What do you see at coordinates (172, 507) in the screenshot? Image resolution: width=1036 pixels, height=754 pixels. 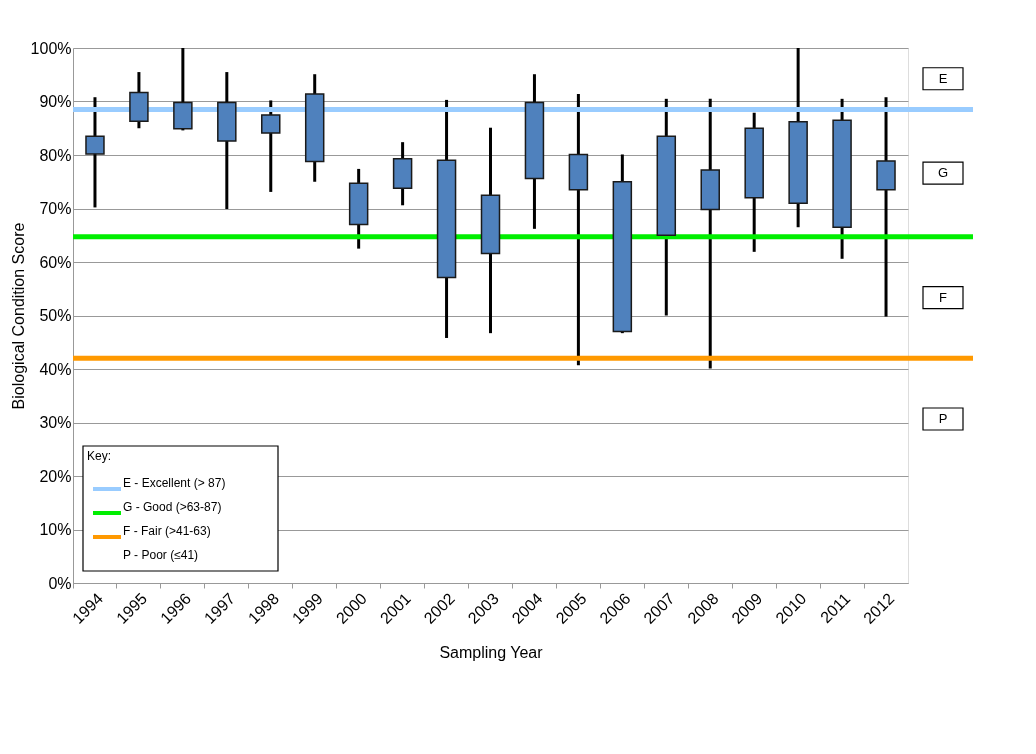 I see `legend-label: G - Good (>63-87)` at bounding box center [172, 507].